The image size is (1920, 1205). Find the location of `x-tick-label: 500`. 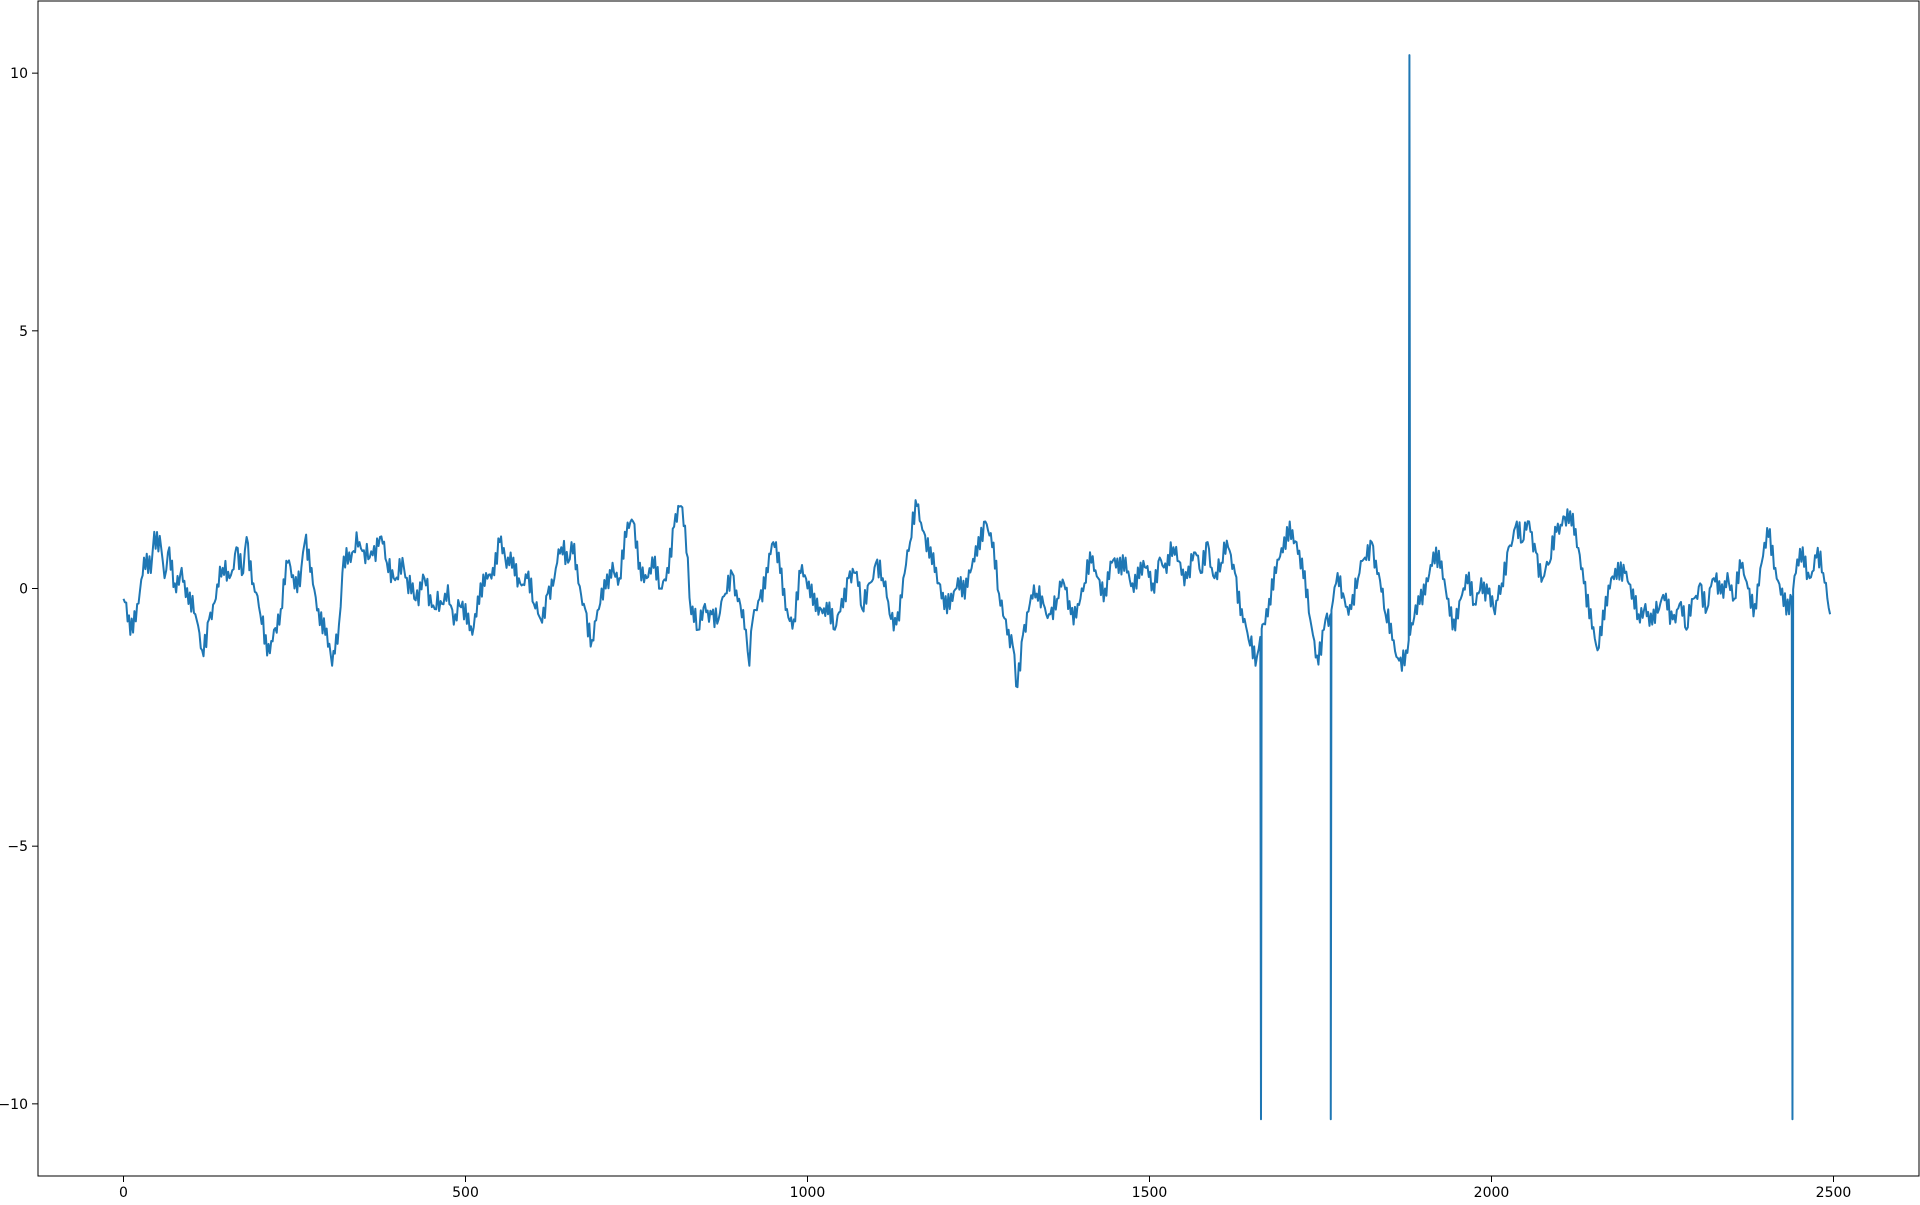

x-tick-label: 500 is located at coordinates (465, 1192).